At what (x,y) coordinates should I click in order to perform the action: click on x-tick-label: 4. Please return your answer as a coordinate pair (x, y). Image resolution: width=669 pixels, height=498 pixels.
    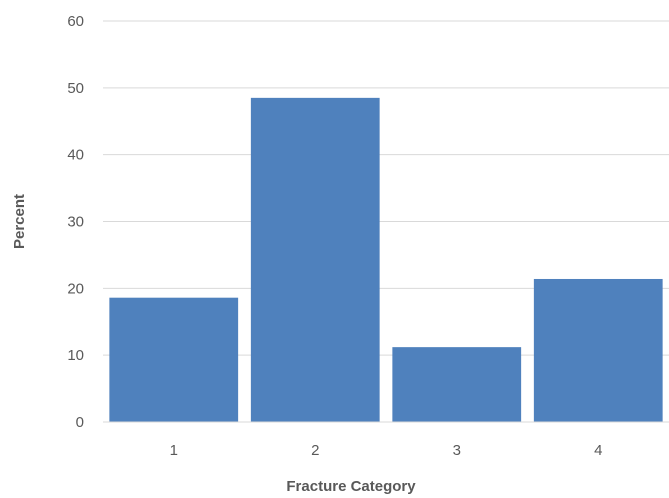
    Looking at the image, I should click on (598, 450).